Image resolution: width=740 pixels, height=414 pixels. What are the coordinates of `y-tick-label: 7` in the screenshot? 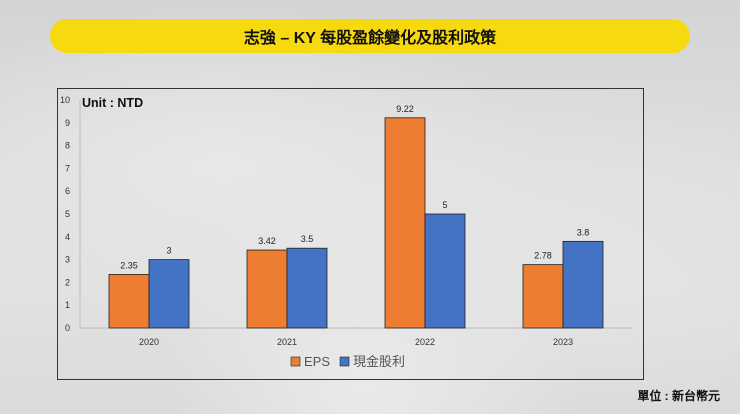 It's located at (67, 168).